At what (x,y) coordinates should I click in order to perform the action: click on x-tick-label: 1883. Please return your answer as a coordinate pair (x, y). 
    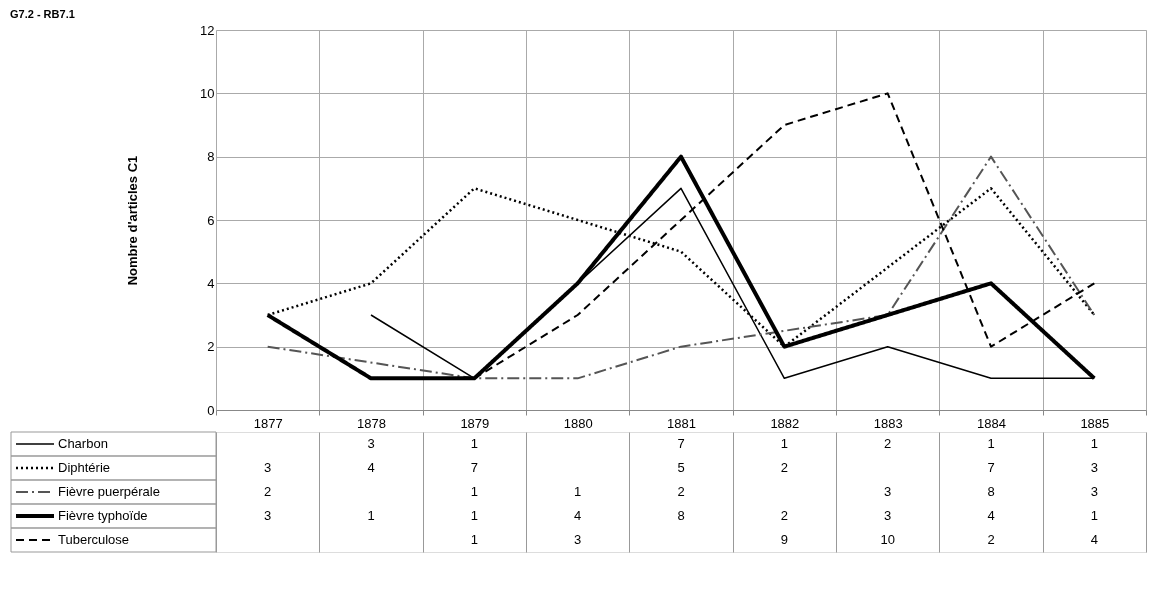
    Looking at the image, I should click on (888, 423).